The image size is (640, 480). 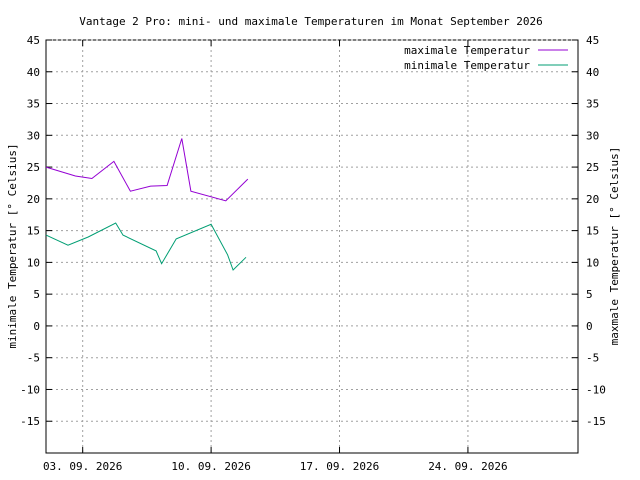 I want to click on y-tick-label-right: 35, so click(x=592, y=104).